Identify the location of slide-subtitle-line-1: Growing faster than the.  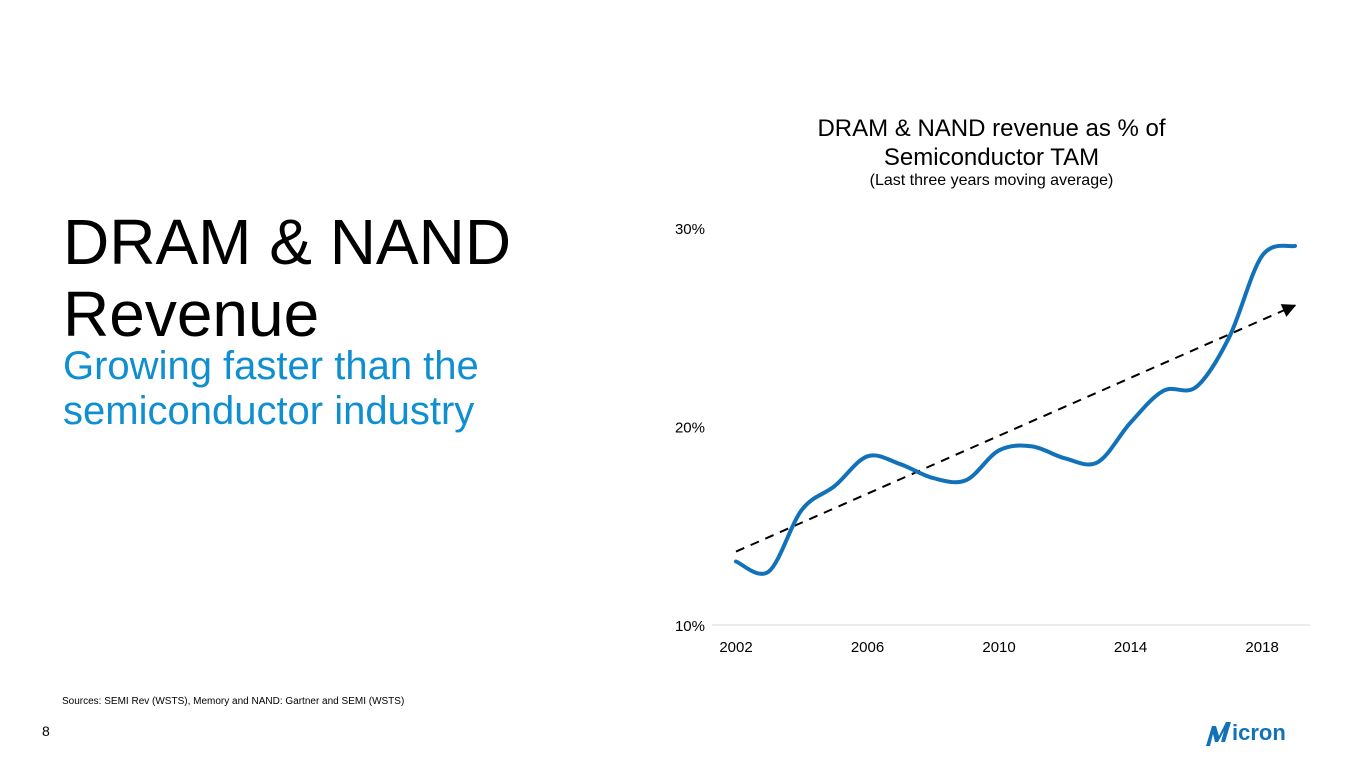
(271, 366).